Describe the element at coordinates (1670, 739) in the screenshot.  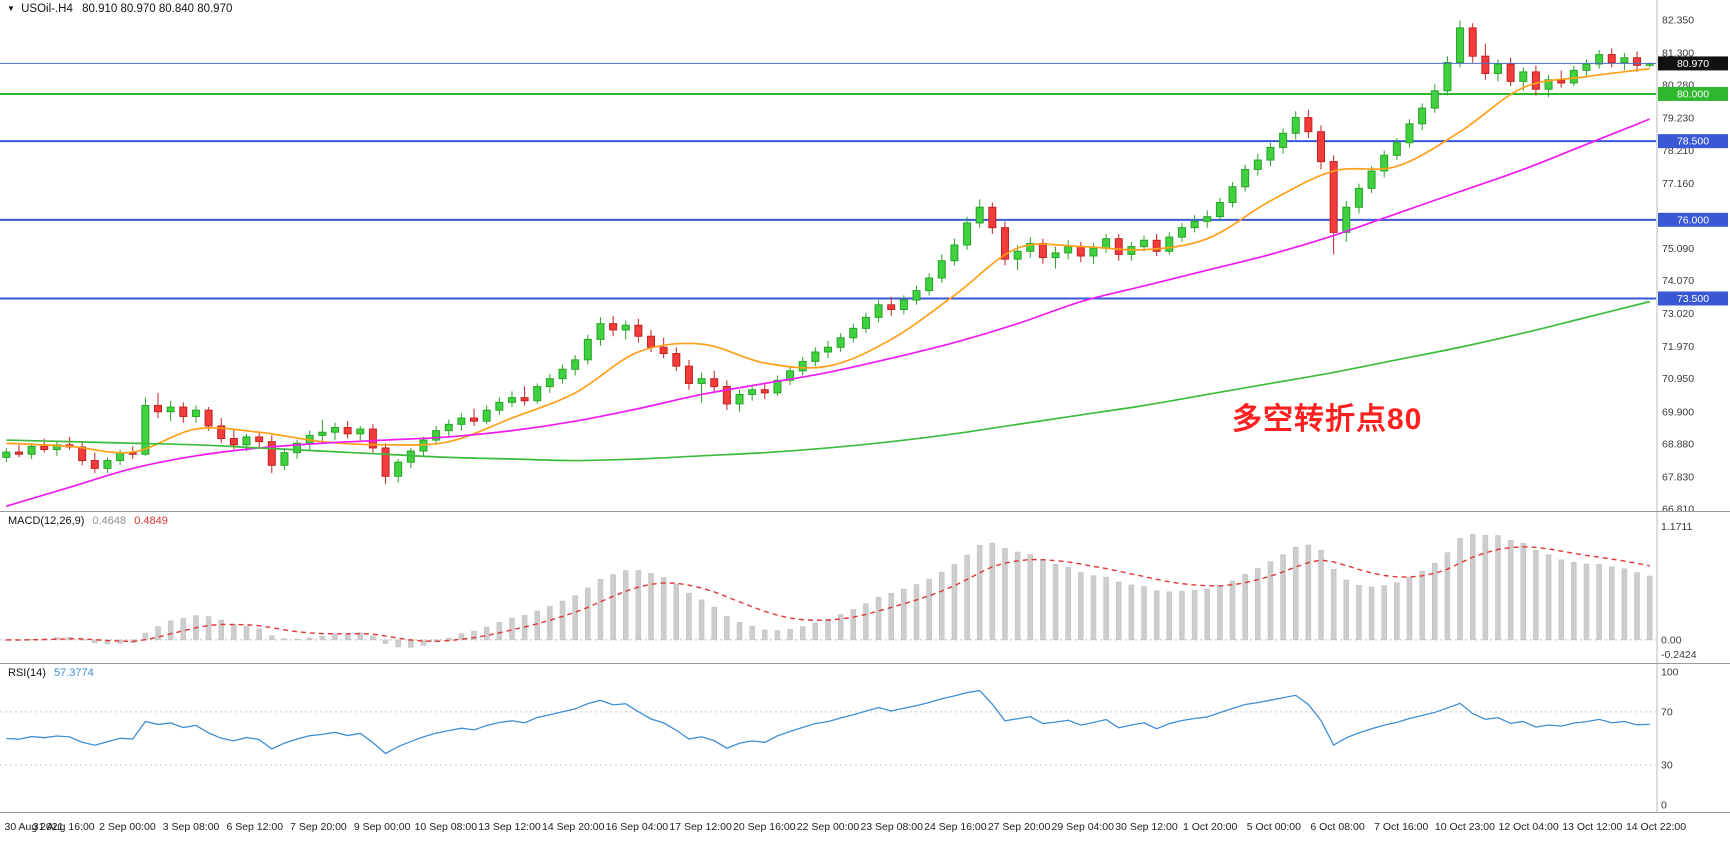
I see `rsi-axis-labels: 100 70 30 0` at that location.